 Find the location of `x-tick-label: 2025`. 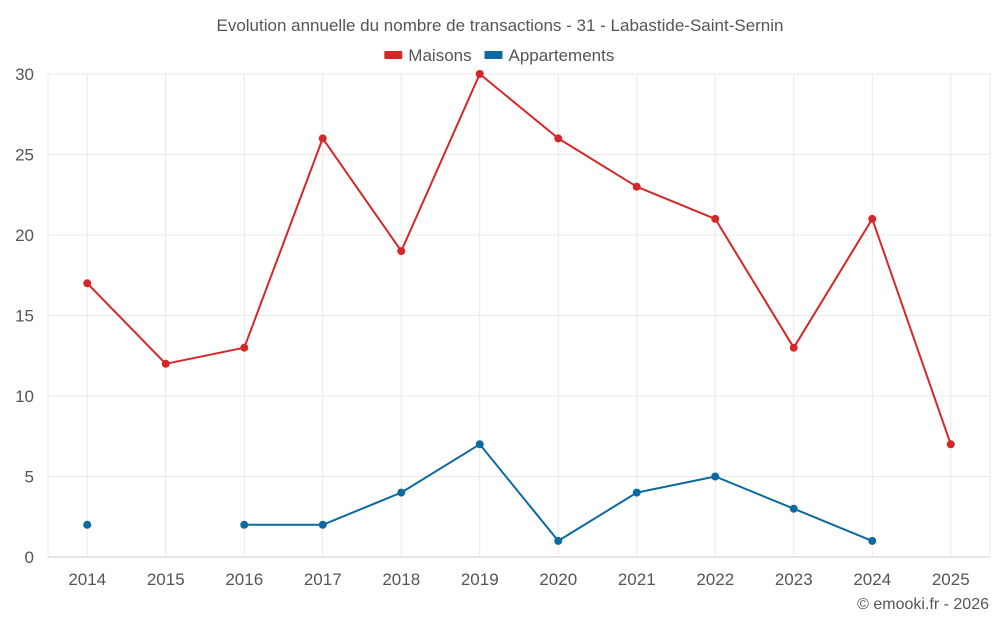

x-tick-label: 2025 is located at coordinates (951, 579).